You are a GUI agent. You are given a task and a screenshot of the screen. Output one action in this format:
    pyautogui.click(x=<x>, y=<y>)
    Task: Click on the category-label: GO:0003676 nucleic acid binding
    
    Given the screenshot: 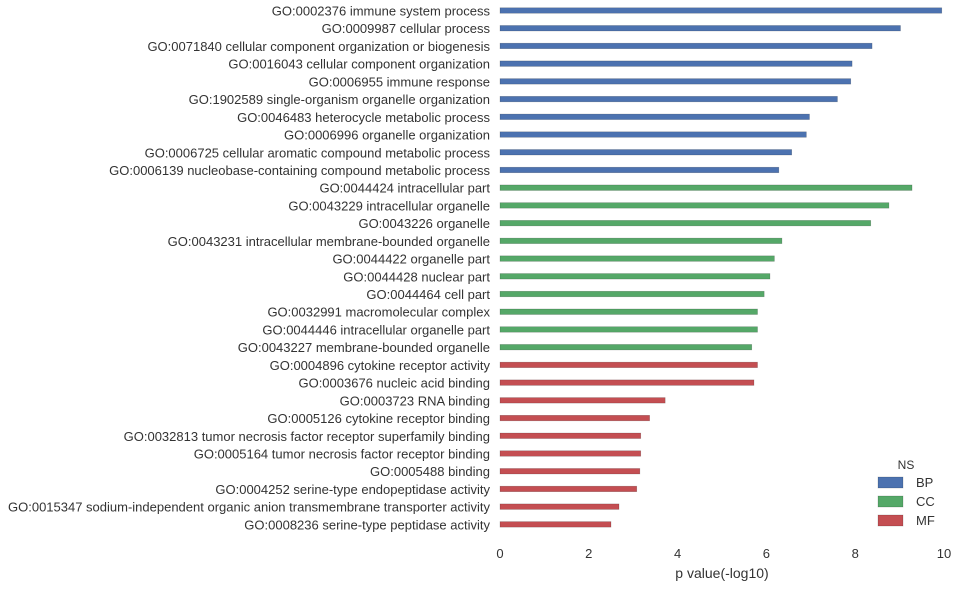 What is the action you would take?
    pyautogui.click(x=394, y=383)
    